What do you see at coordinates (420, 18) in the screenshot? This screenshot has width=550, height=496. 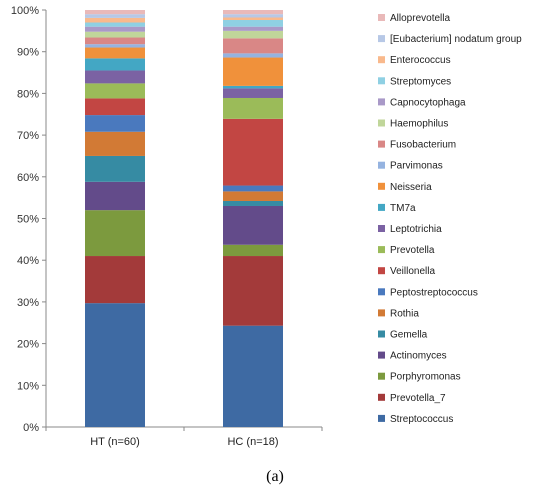 I see `legend-label: Alloprevotella` at bounding box center [420, 18].